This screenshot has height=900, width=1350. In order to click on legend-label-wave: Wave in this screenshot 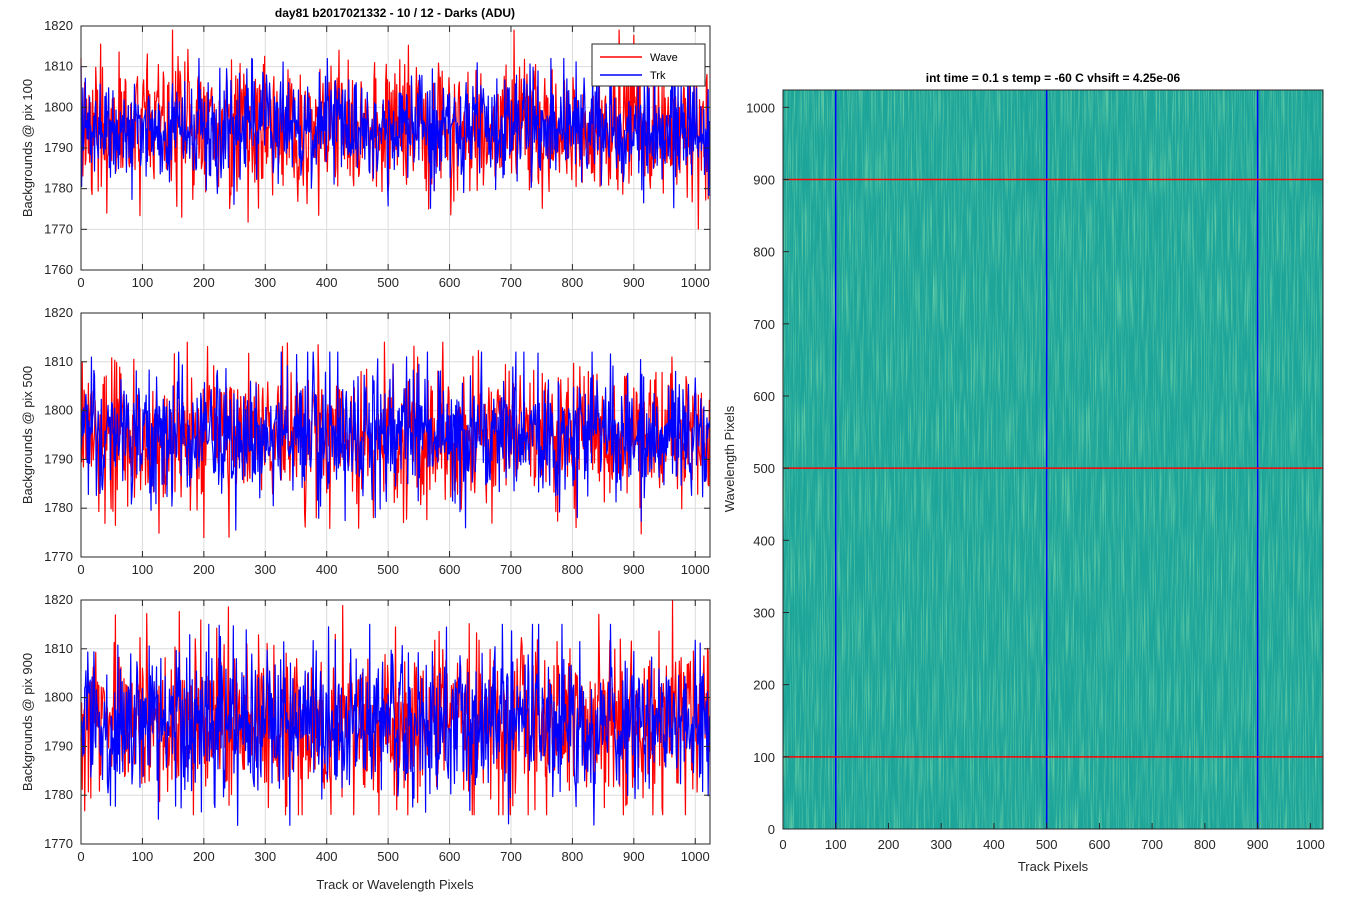, I will do `click(664, 58)`.